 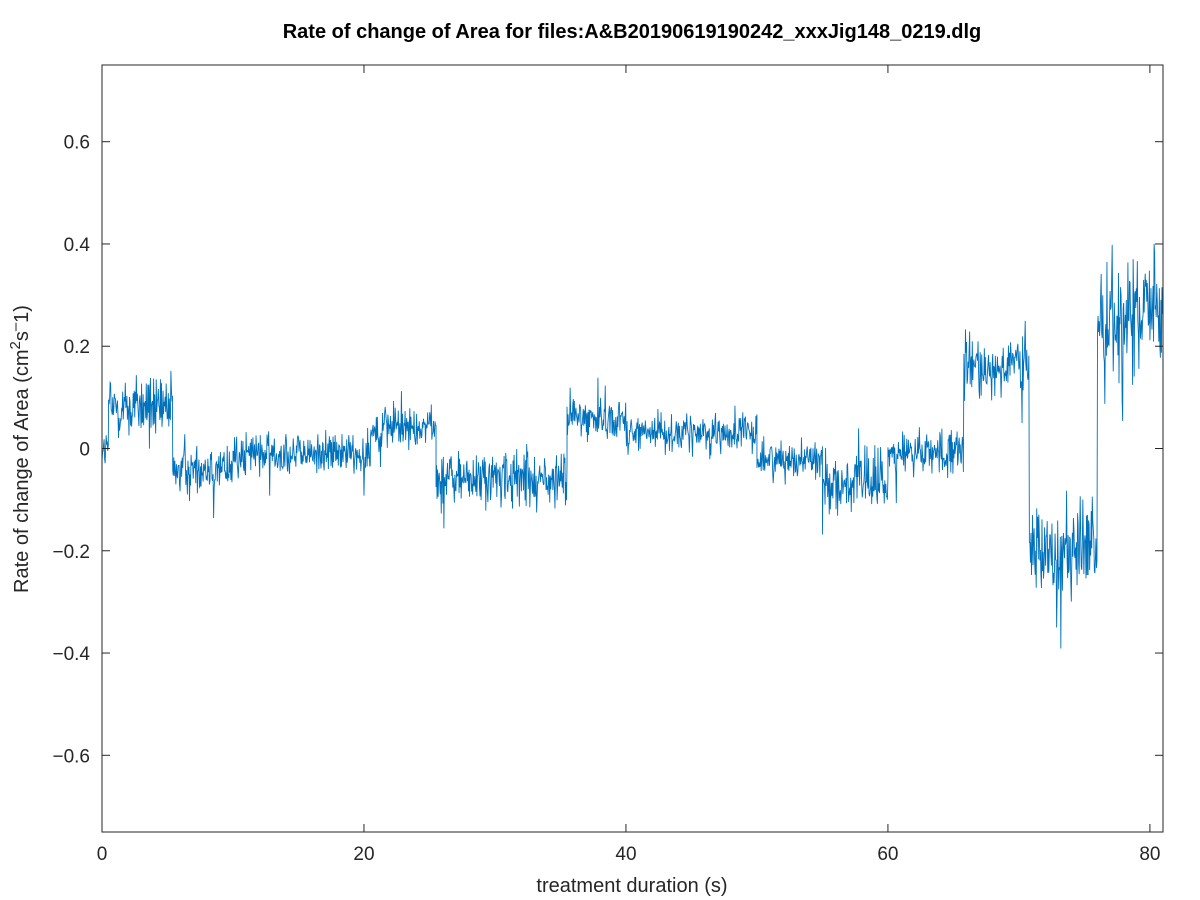 What do you see at coordinates (1149, 854) in the screenshot?
I see `x-tick-label: 80` at bounding box center [1149, 854].